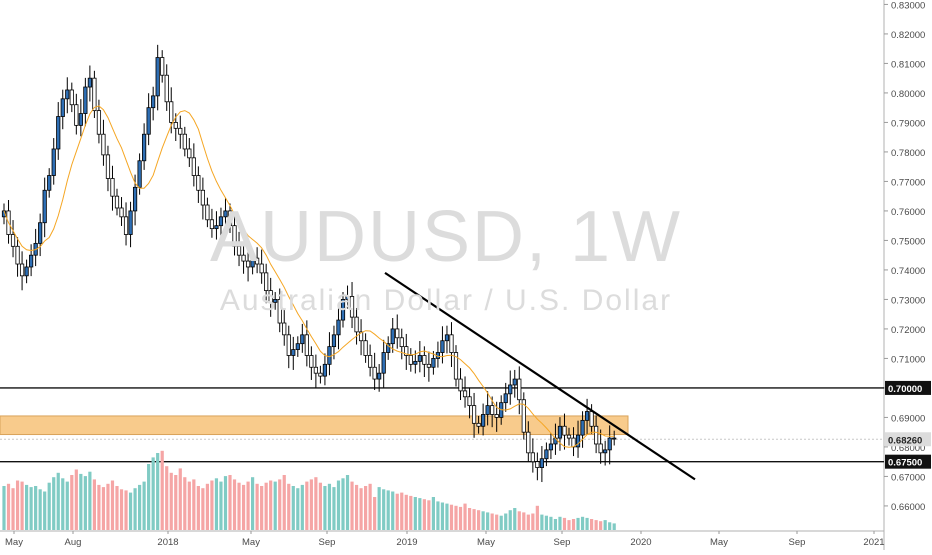  Describe the element at coordinates (908, 477) in the screenshot. I see `y-tick-label: 0.67000` at that location.